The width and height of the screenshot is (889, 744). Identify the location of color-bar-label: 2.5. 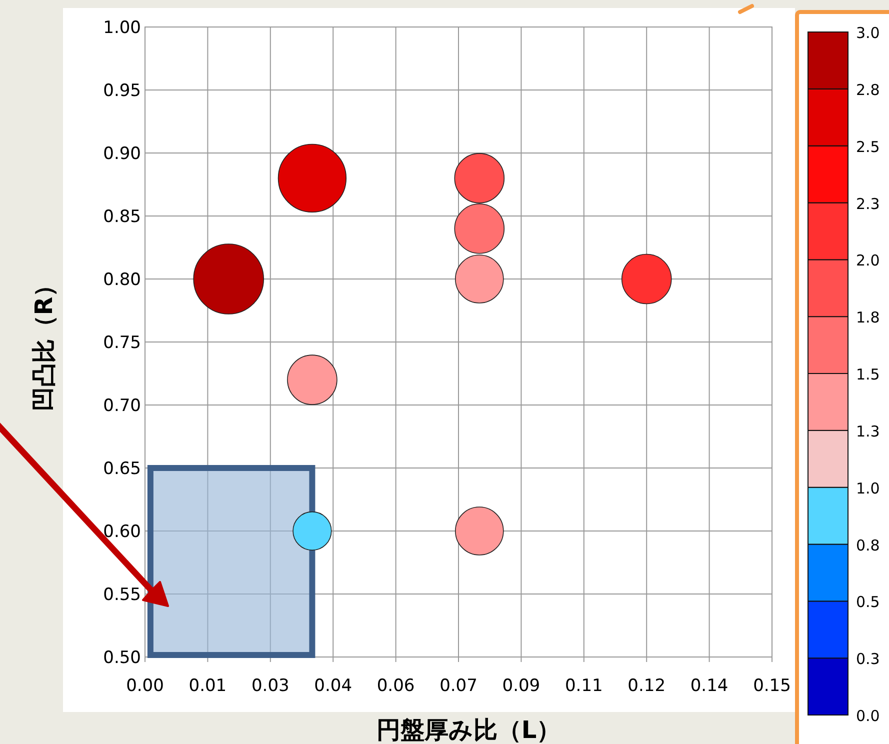
(868, 147).